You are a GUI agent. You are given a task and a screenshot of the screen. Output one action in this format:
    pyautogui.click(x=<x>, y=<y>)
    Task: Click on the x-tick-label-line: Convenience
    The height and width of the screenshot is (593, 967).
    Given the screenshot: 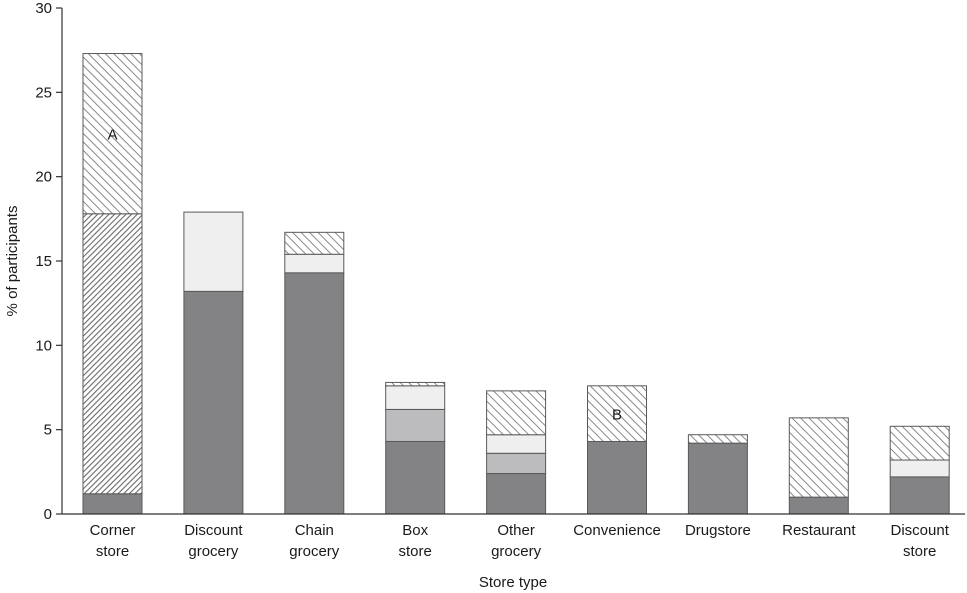 What is the action you would take?
    pyautogui.click(x=617, y=530)
    